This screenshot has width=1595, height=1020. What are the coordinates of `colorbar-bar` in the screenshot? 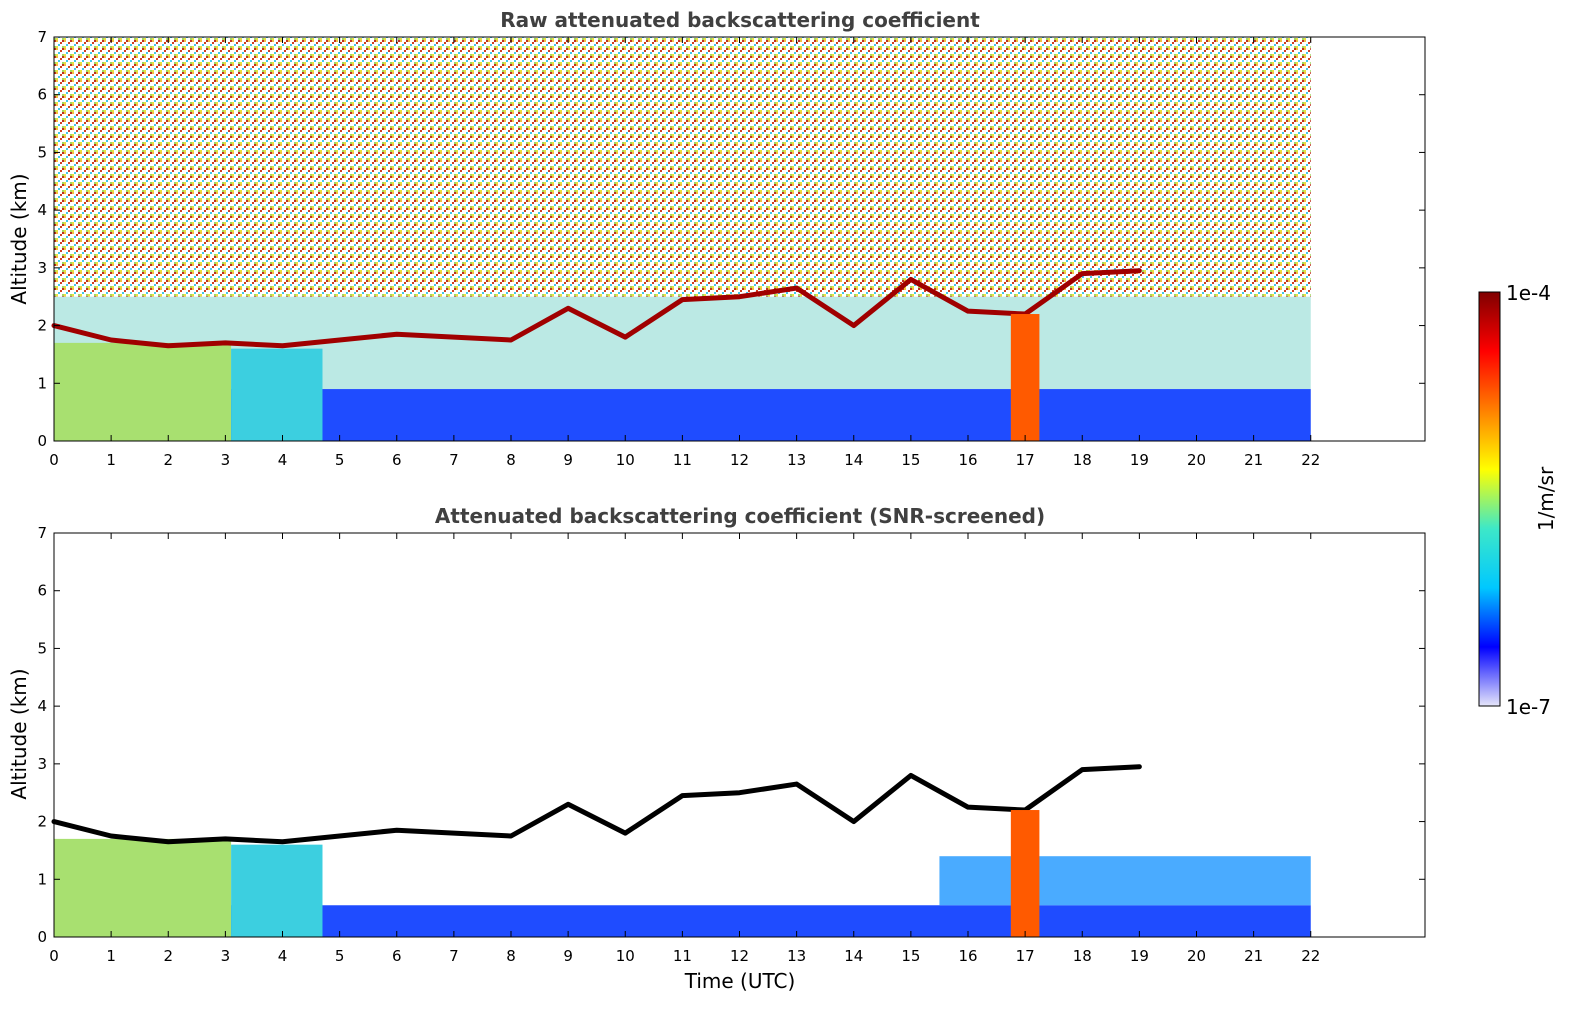 It's located at (1489, 499).